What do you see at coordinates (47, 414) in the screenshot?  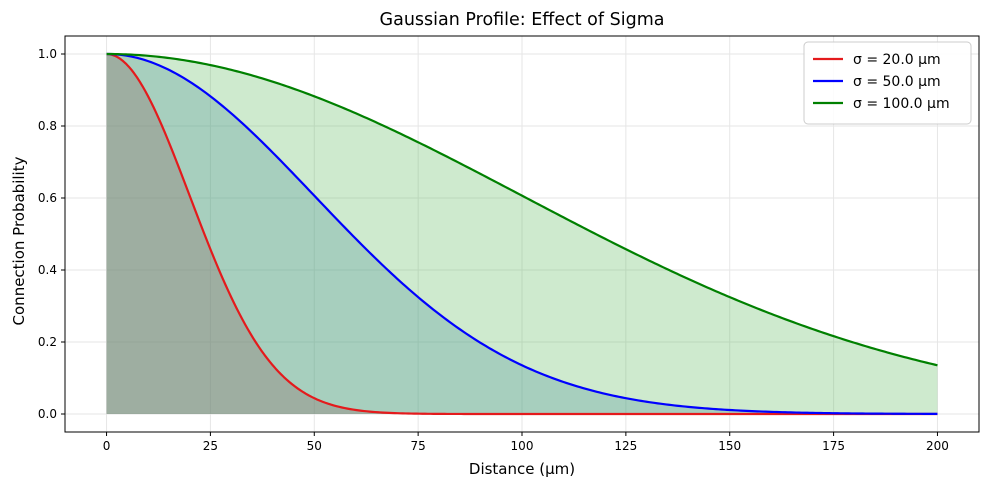 I see `y-tick-label: 0.0` at bounding box center [47, 414].